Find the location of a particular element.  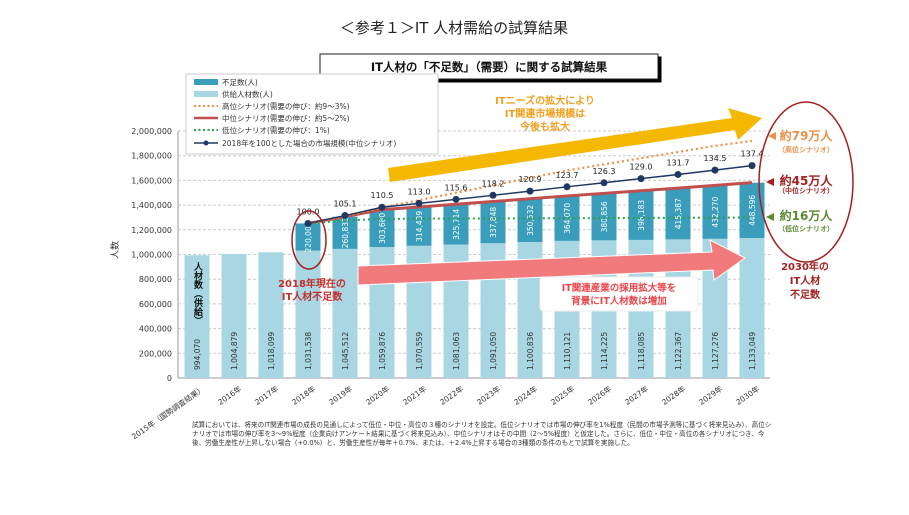

shortage-2018-circle is located at coordinates (309, 240).